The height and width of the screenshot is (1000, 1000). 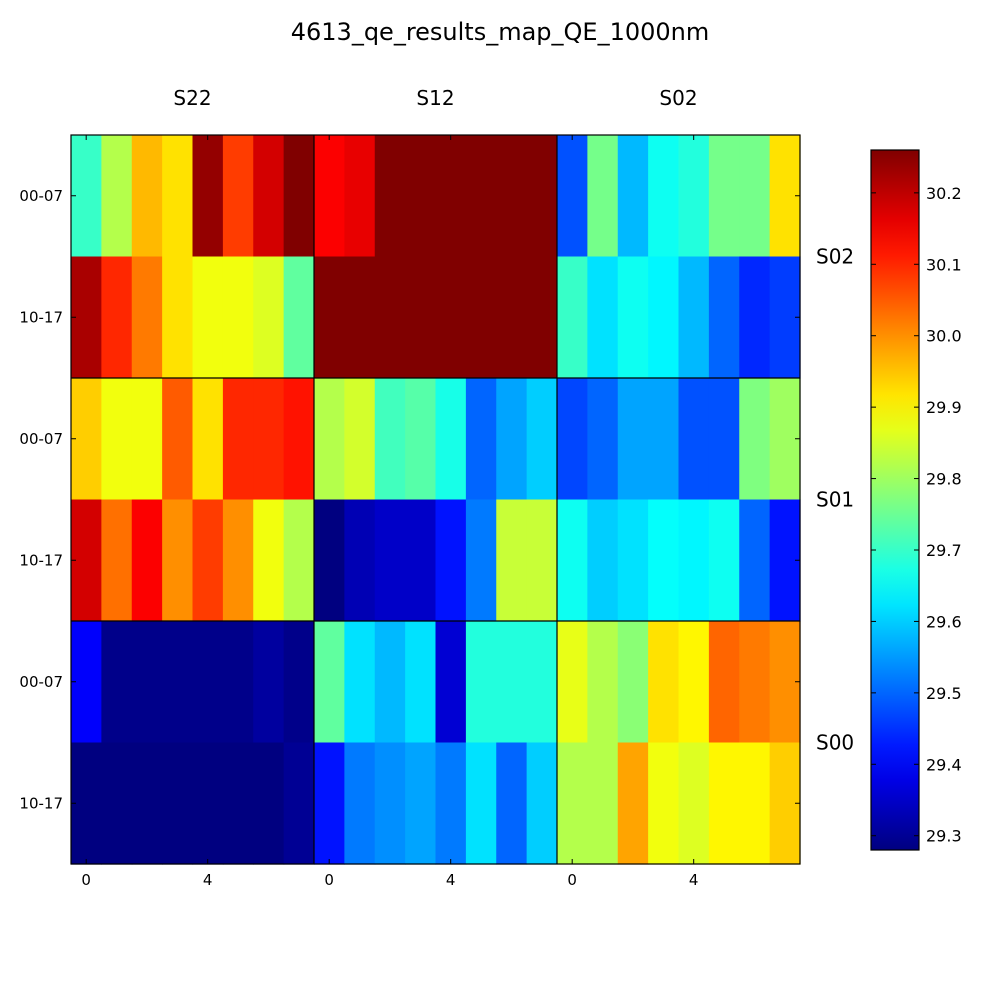 I want to click on row-panel-label: S01, so click(x=835, y=500).